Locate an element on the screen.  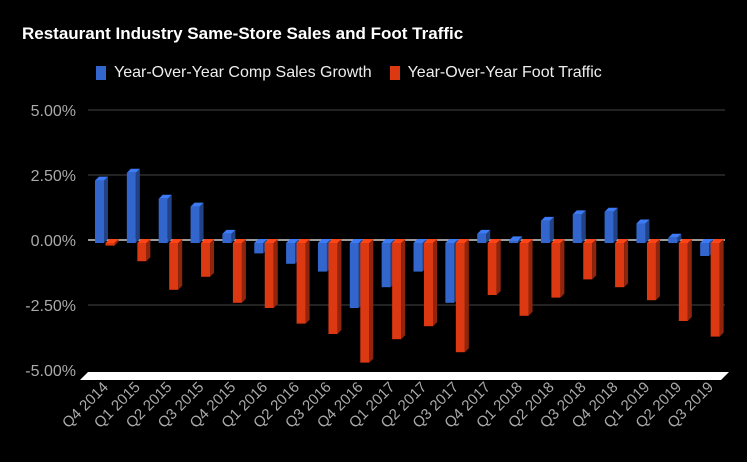
y-tick-label: 2.50% is located at coordinates (53, 176).